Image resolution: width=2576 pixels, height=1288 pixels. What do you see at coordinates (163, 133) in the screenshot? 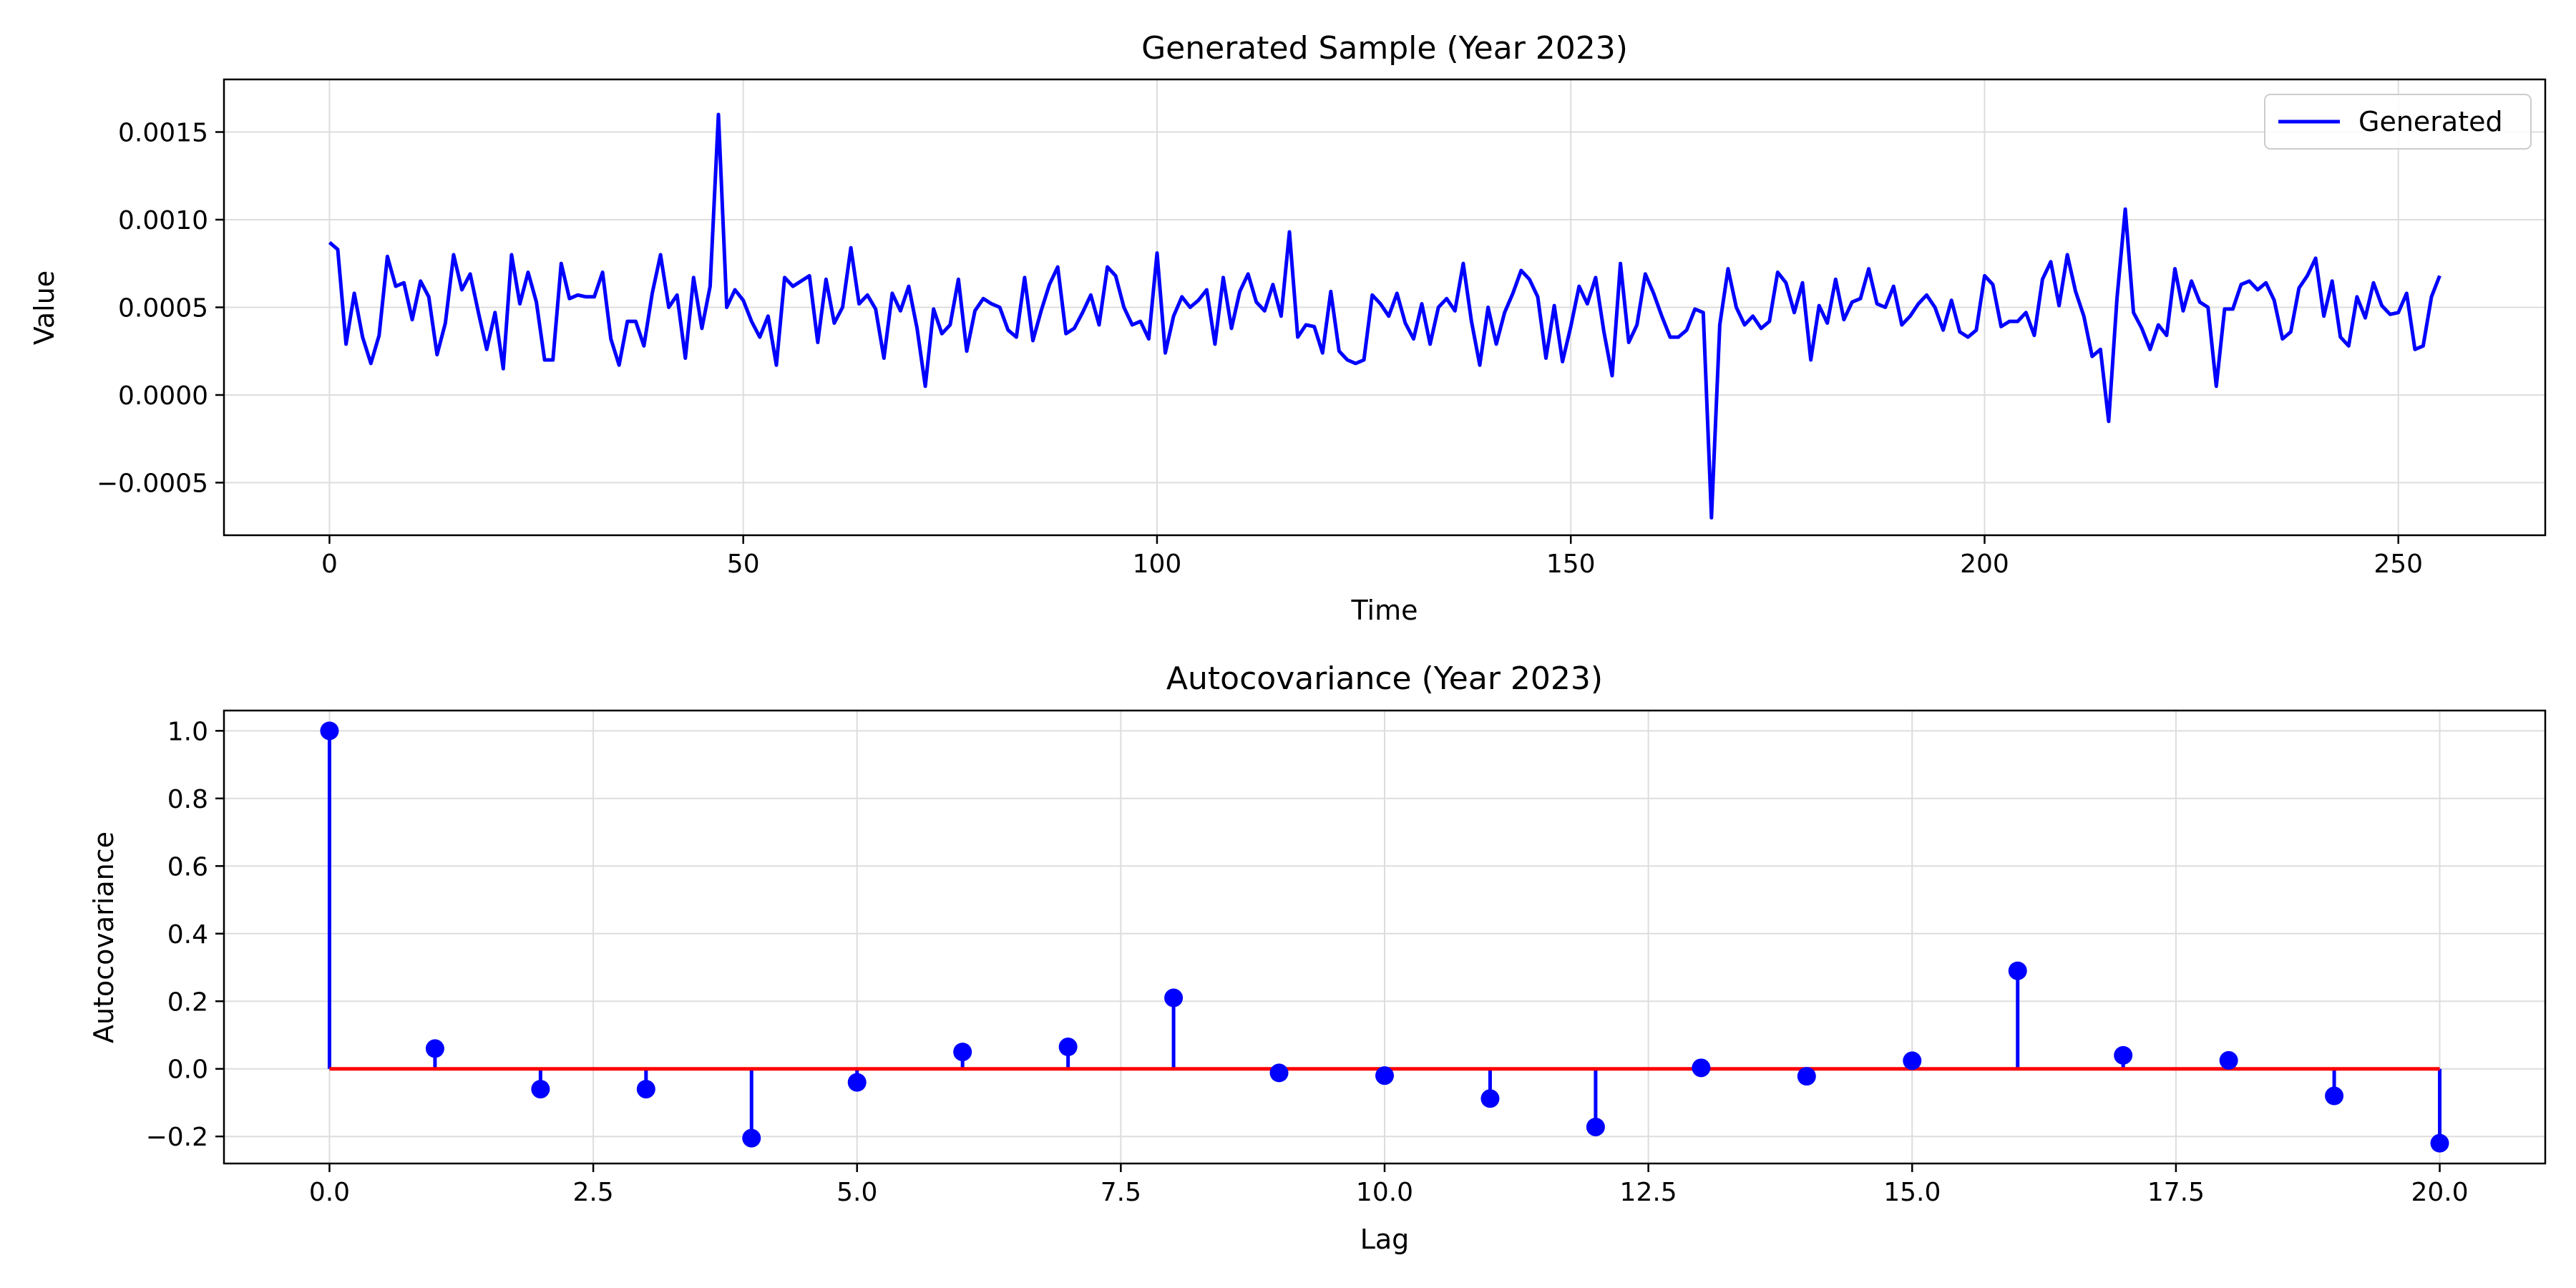
I see `y-tick-label: 0.0015` at bounding box center [163, 133].